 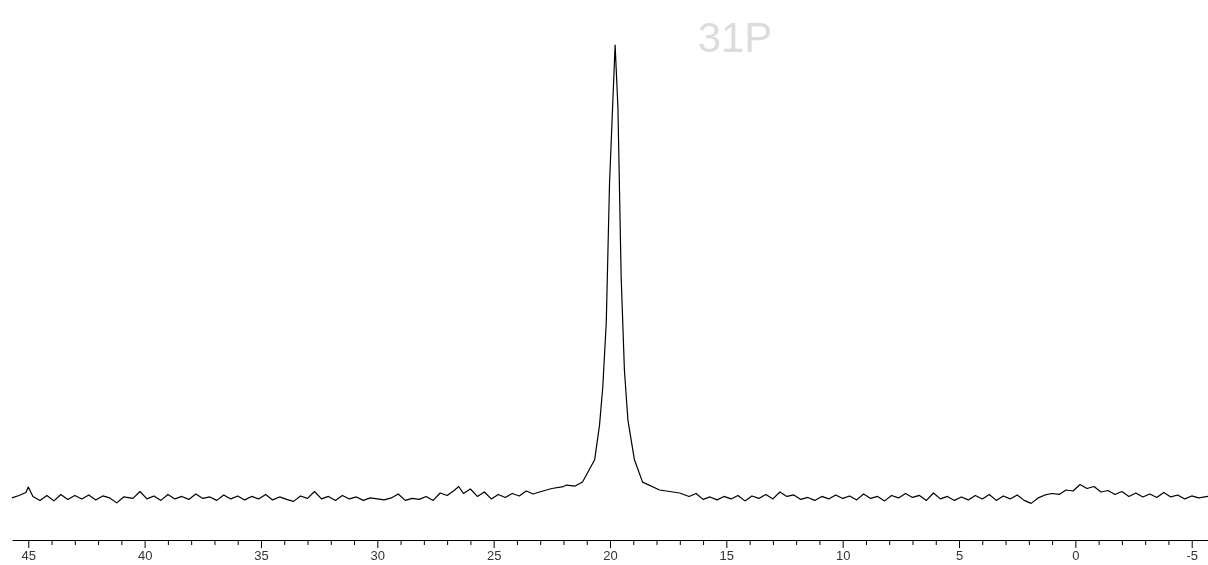 I want to click on x-tick-label: 0, so click(x=1076, y=556).